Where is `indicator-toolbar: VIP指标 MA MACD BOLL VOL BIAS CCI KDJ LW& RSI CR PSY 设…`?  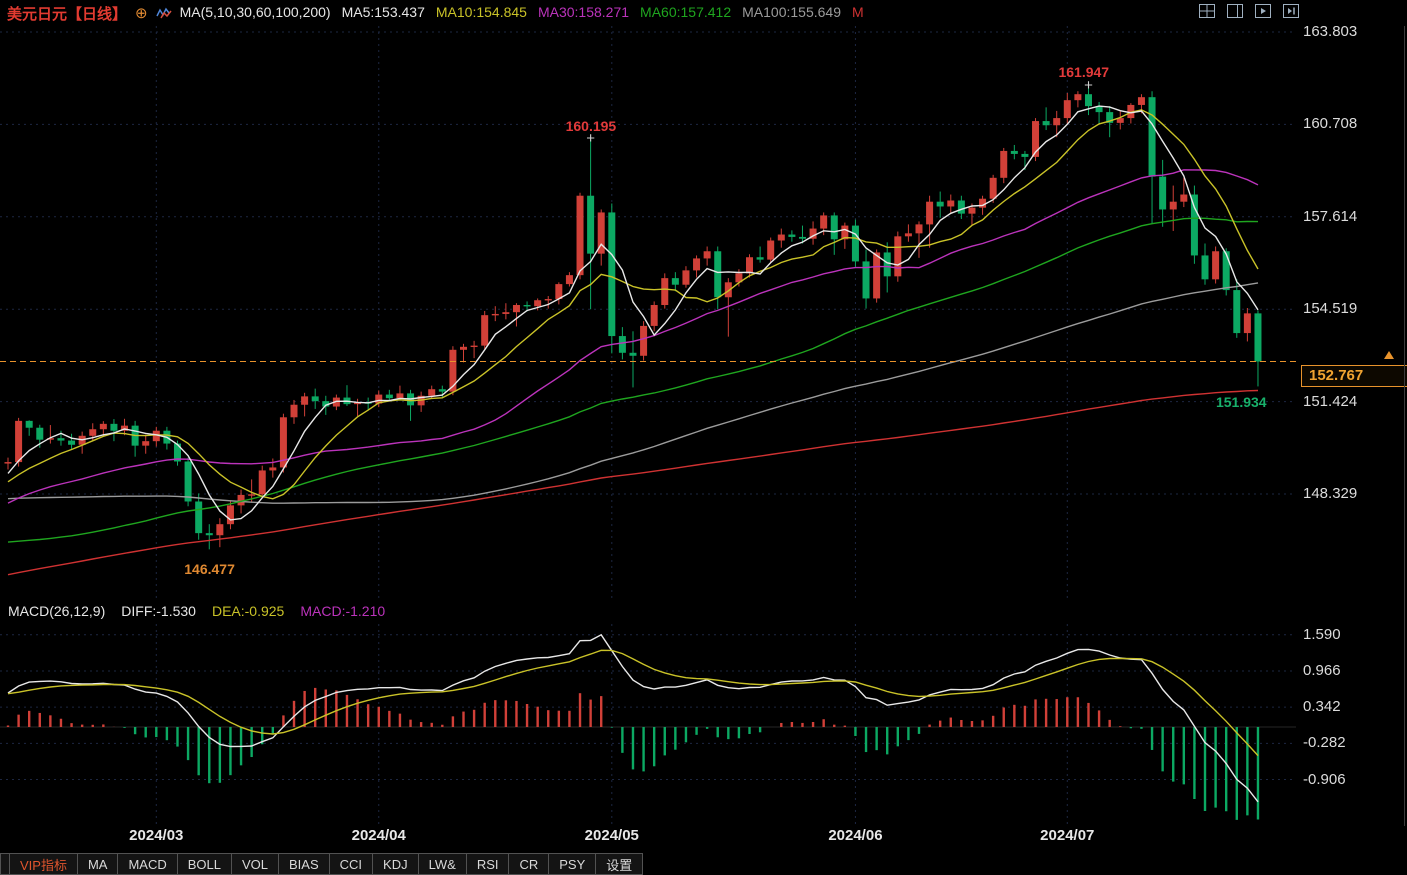 indicator-toolbar: VIP指标 MA MACD BOLL VOL BIAS CCI KDJ LW& RSI CR PSY 设… is located at coordinates (322, 864).